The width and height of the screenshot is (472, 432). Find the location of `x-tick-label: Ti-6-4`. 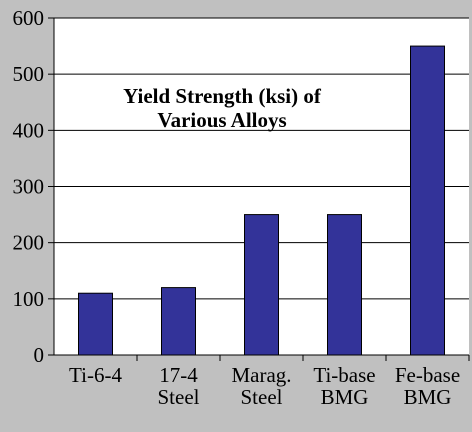

x-tick-label: Ti-6-4 is located at coordinates (95, 375).